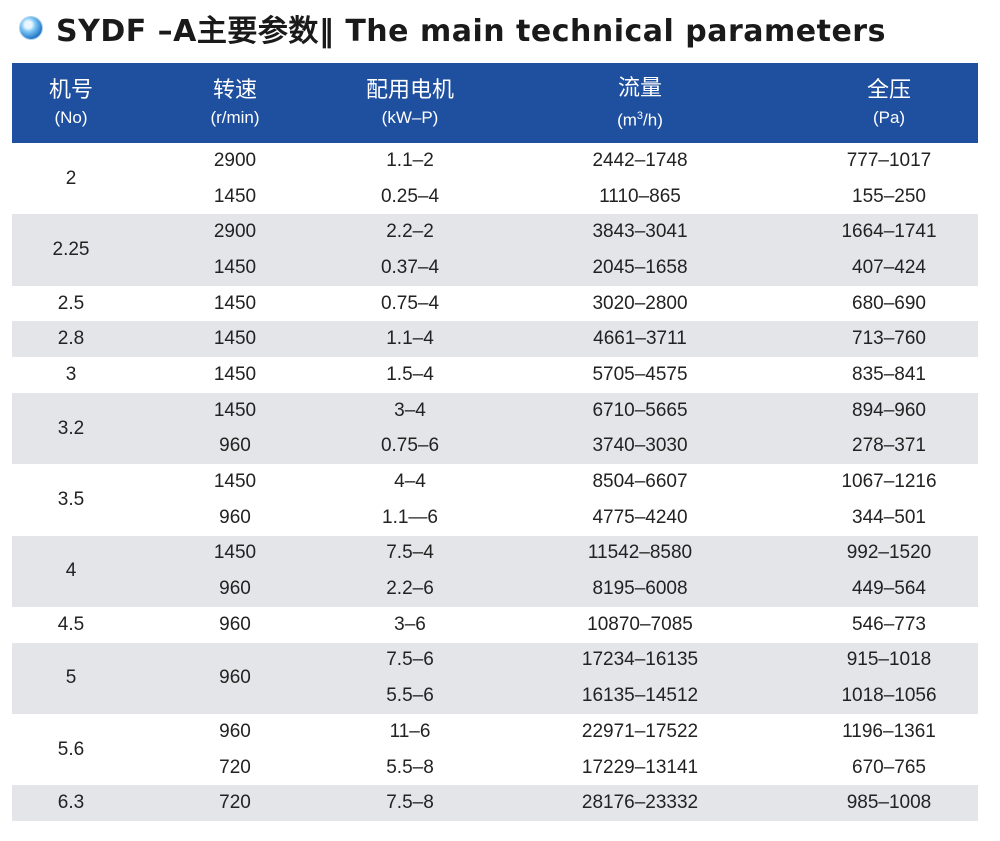  What do you see at coordinates (640, 803) in the screenshot?
I see `cell-flow: 28176–23332` at bounding box center [640, 803].